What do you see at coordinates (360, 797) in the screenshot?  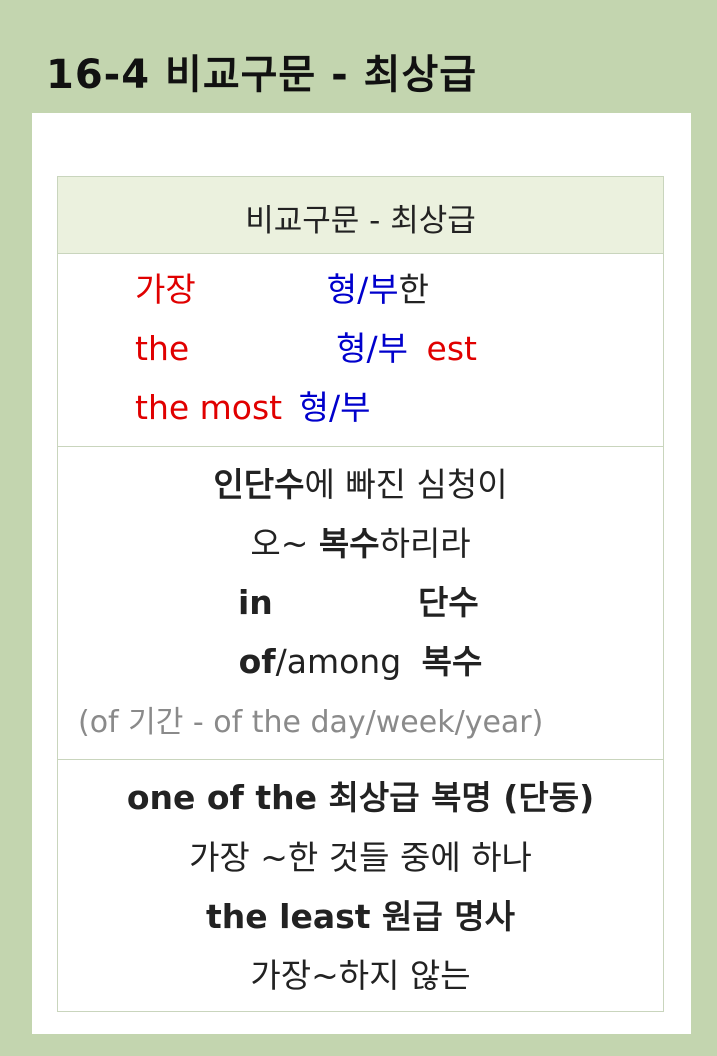 I see `extra-line-1: one of the 최상급 복명 (단동)` at bounding box center [360, 797].